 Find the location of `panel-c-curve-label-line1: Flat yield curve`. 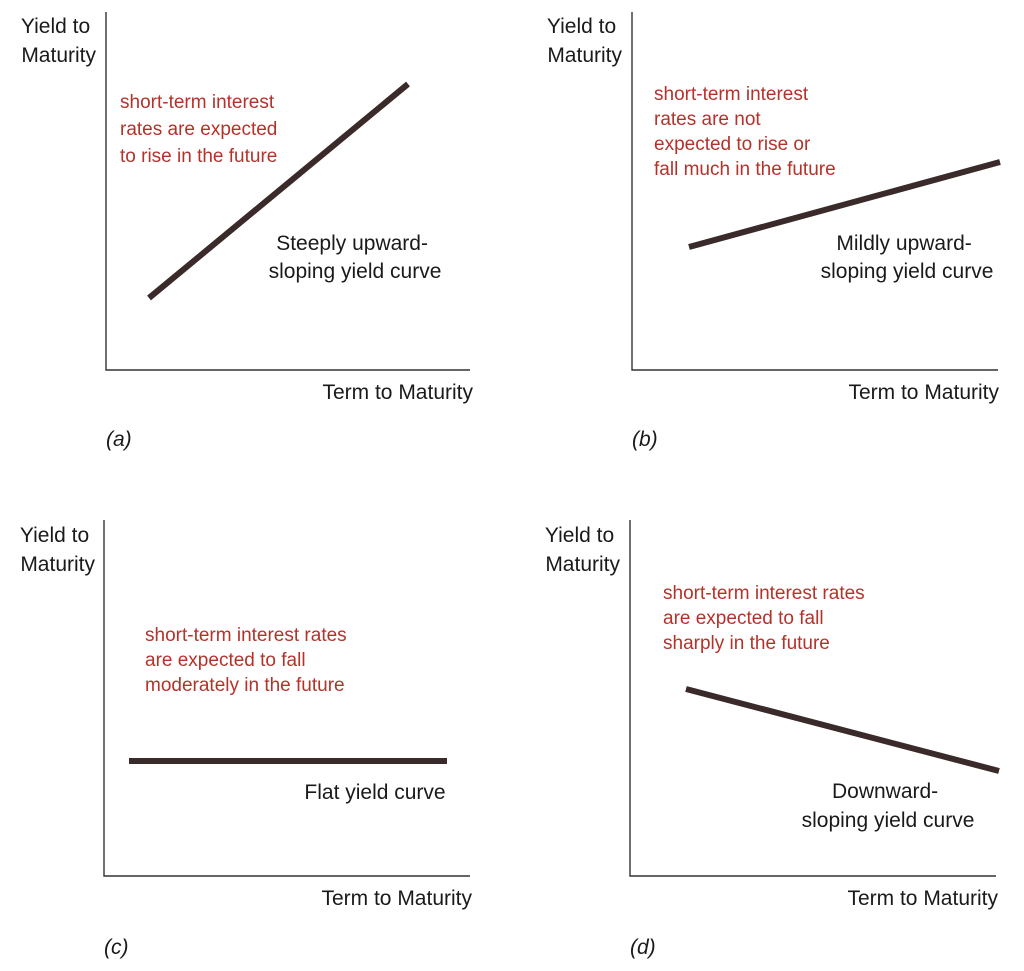

panel-c-curve-label-line1: Flat yield curve is located at coordinates (374, 792).